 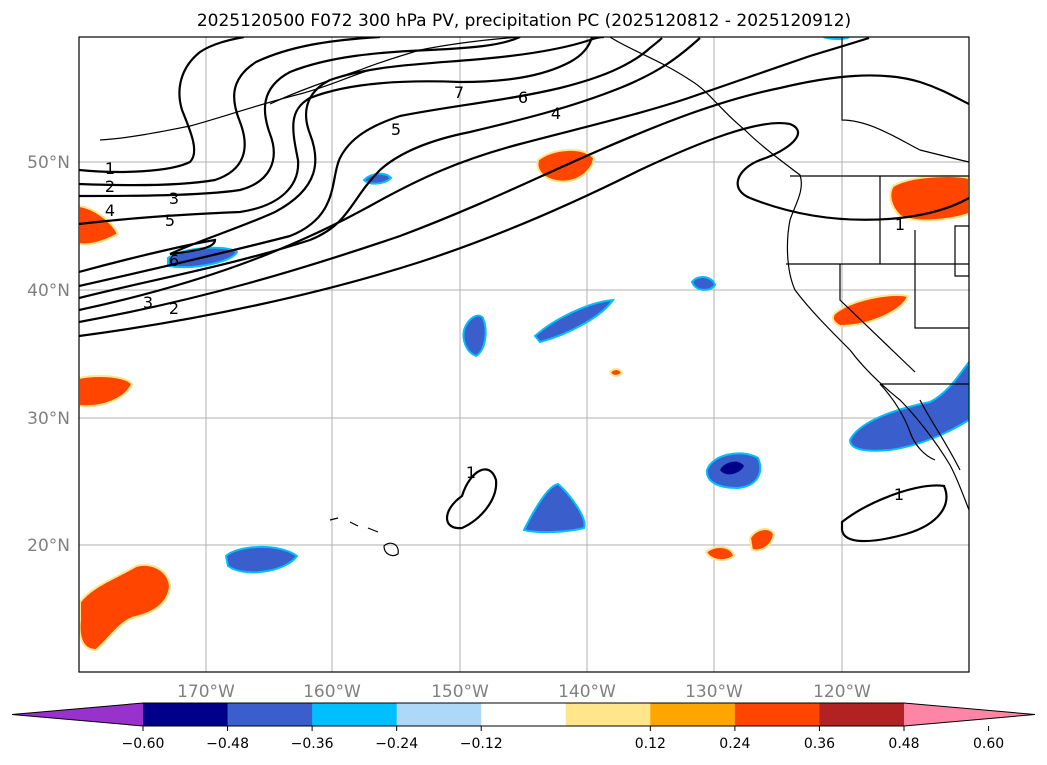 I want to click on colorbar-tick-label: 0.24, so click(x=734, y=744).